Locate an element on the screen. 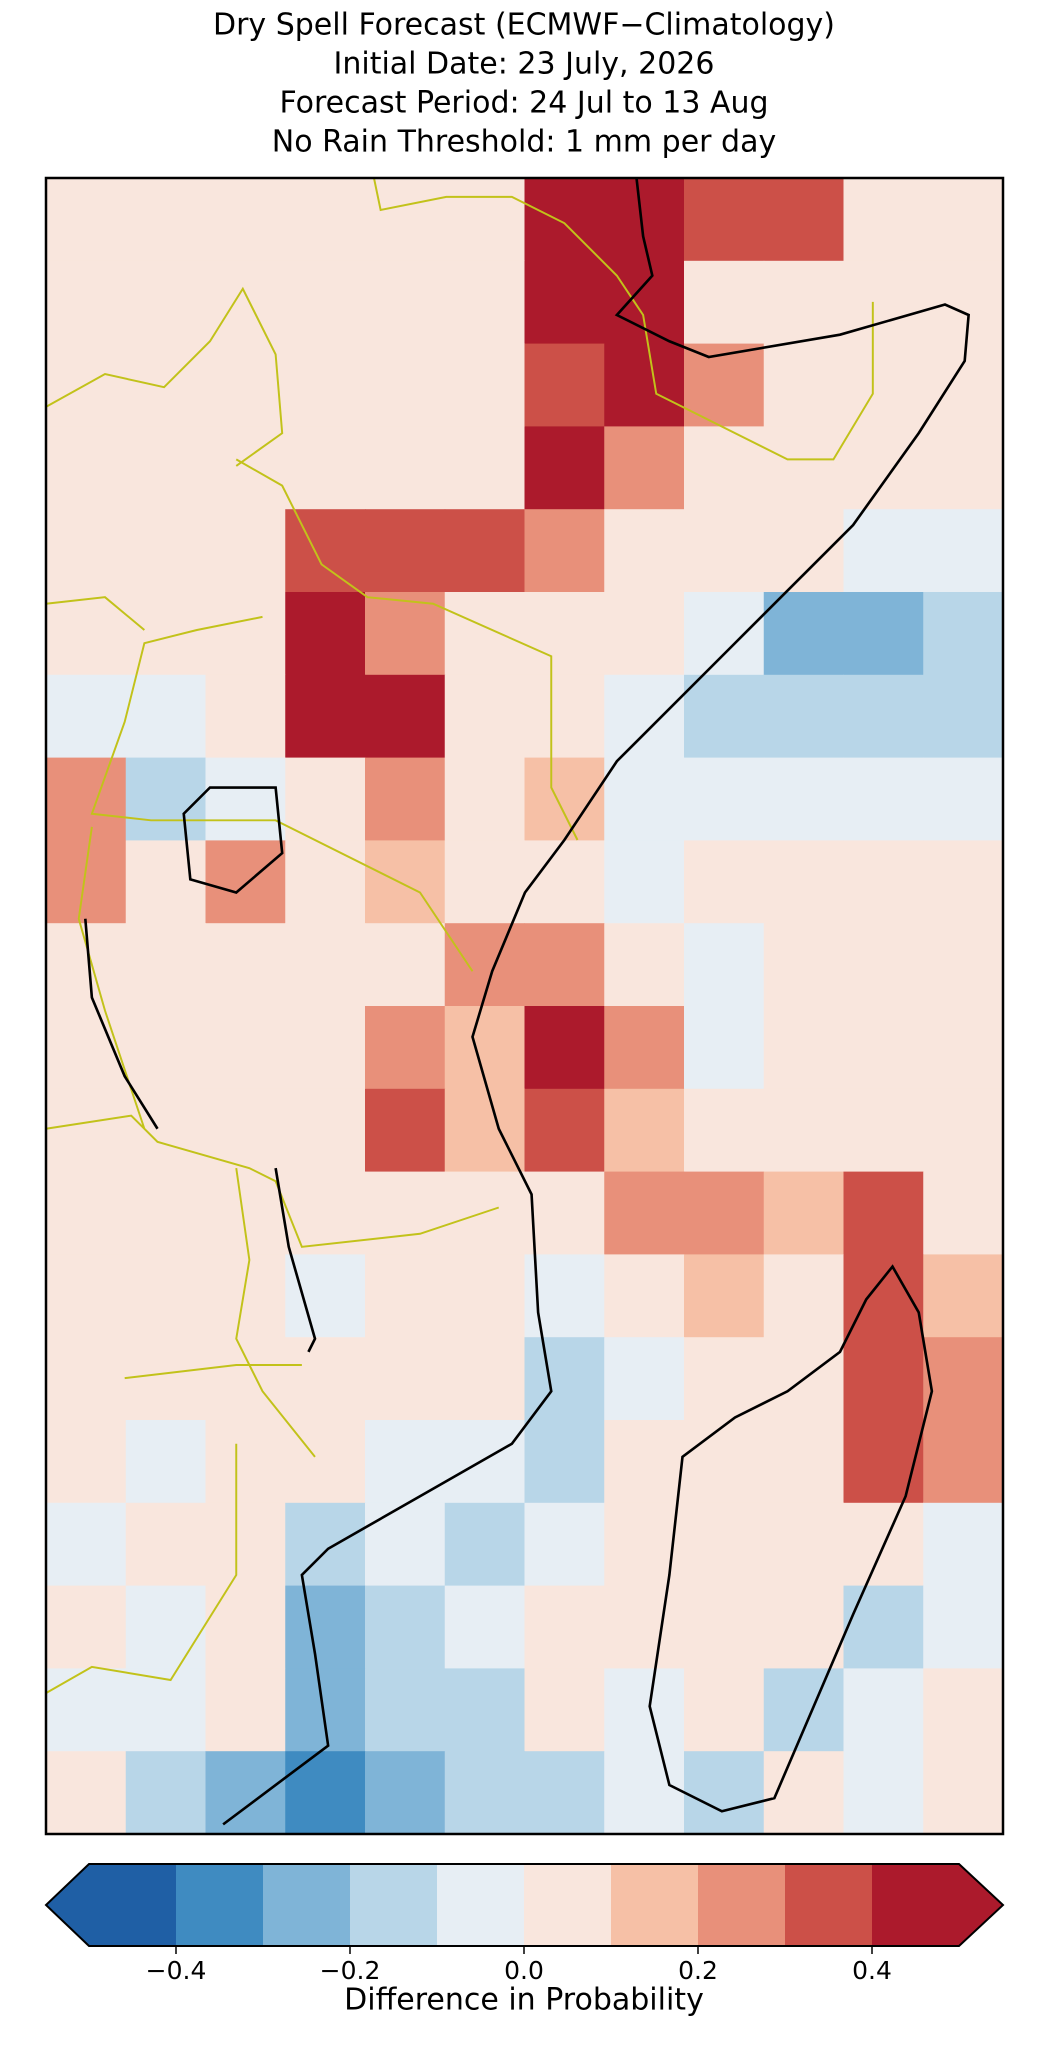  colorbar-extend-max is located at coordinates (981, 1905).